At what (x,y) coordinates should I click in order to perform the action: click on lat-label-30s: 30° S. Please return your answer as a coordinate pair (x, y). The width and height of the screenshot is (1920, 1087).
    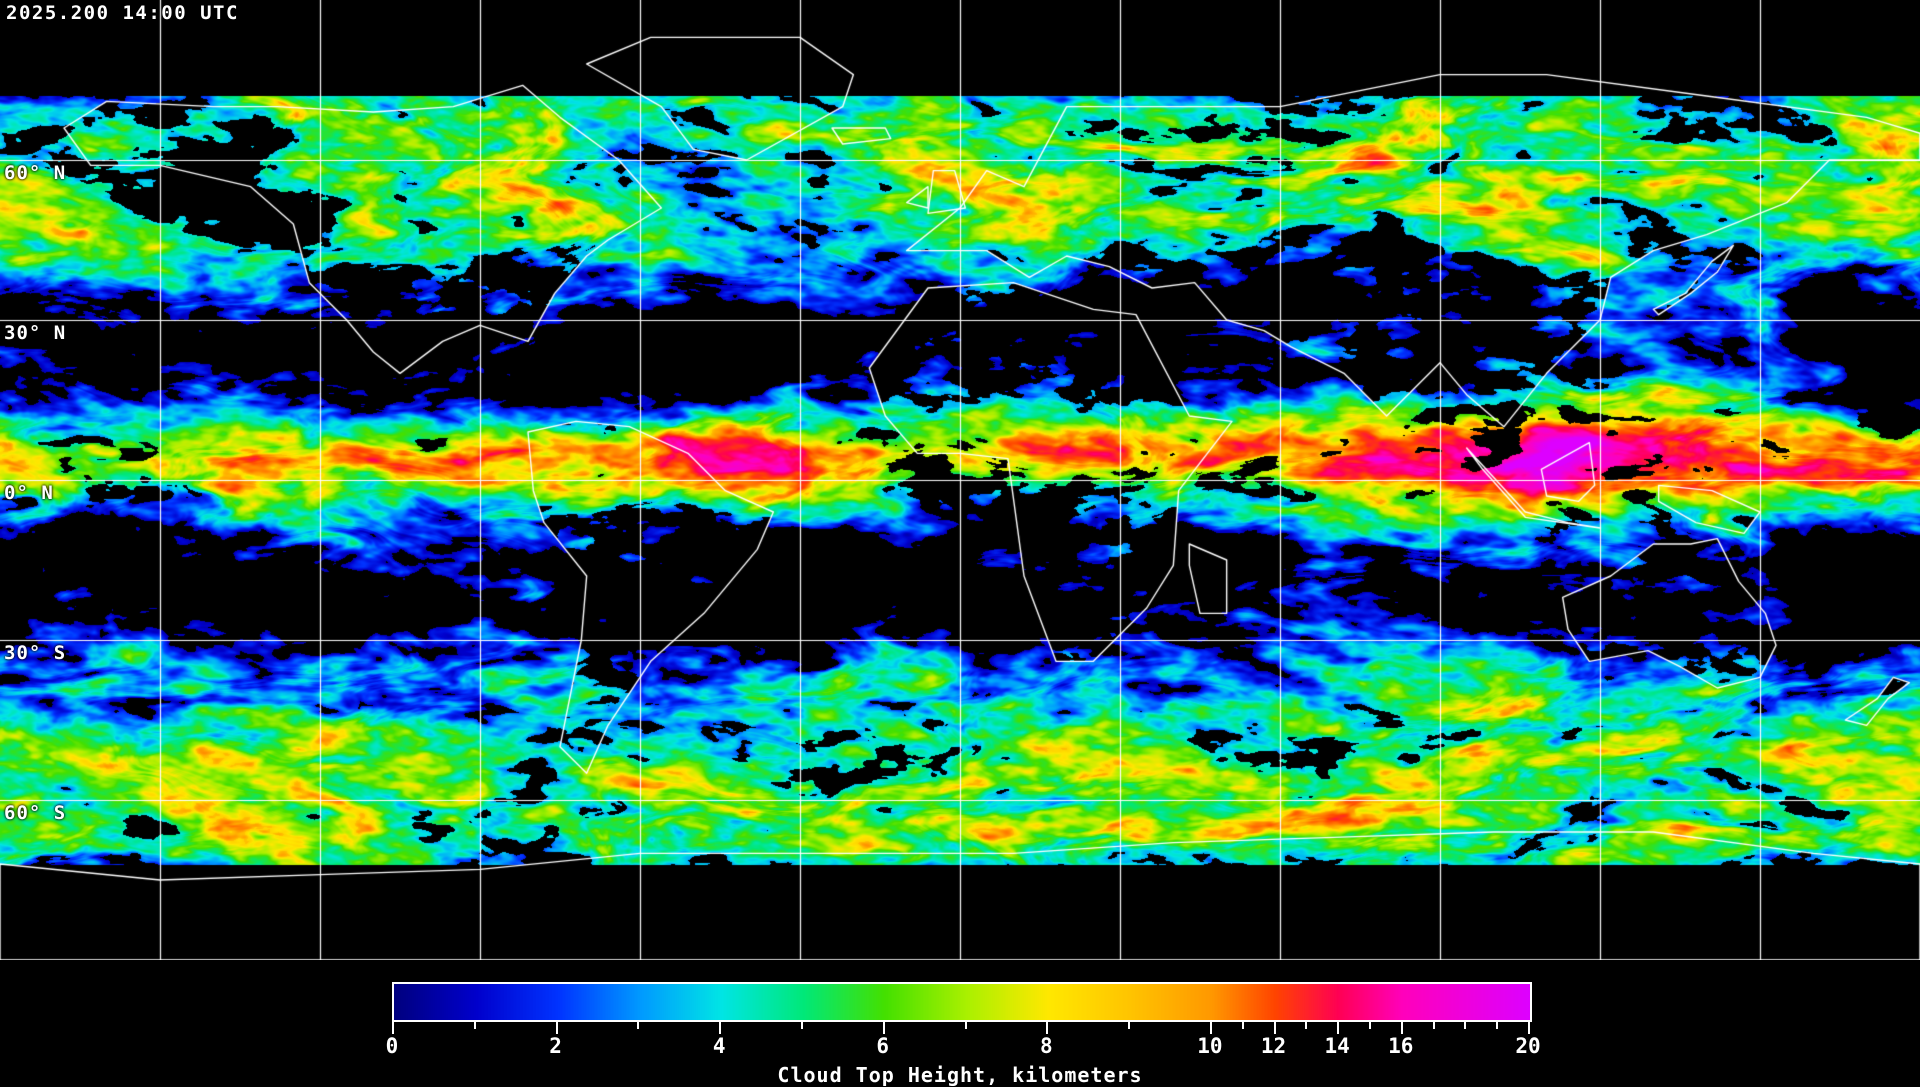
    Looking at the image, I should click on (35, 653).